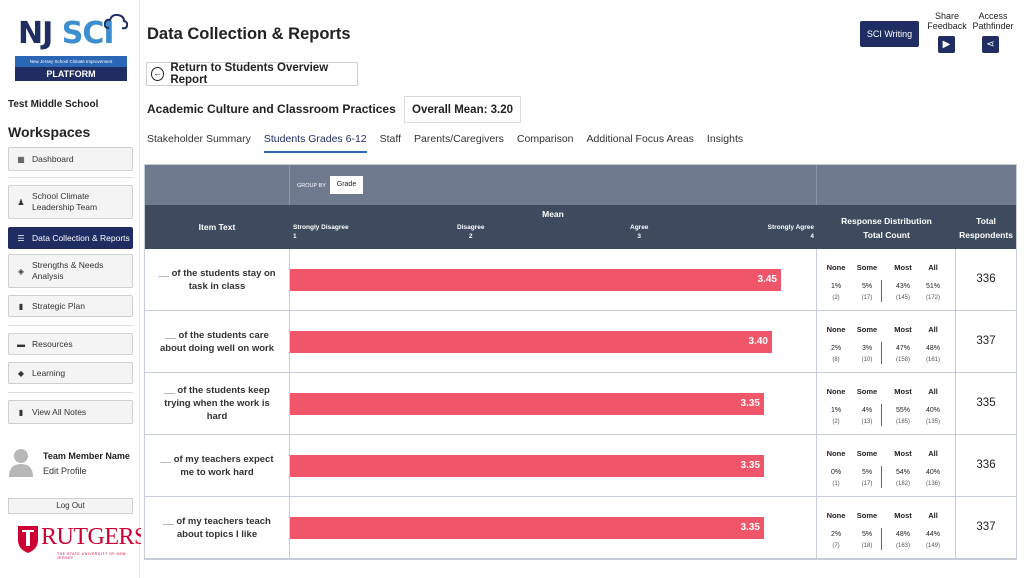 The width and height of the screenshot is (1024, 578). What do you see at coordinates (902, 472) in the screenshot?
I see `distribution-percent: 54%` at bounding box center [902, 472].